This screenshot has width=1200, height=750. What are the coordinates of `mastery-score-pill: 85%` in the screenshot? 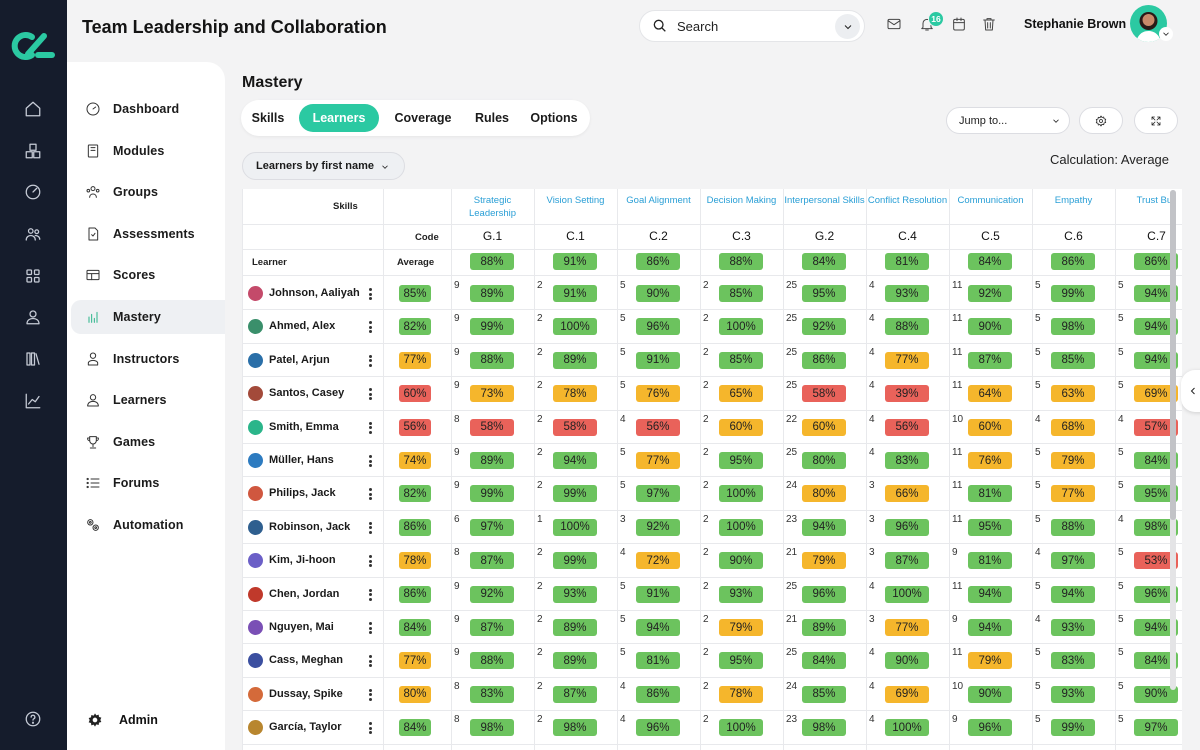 It's located at (741, 293).